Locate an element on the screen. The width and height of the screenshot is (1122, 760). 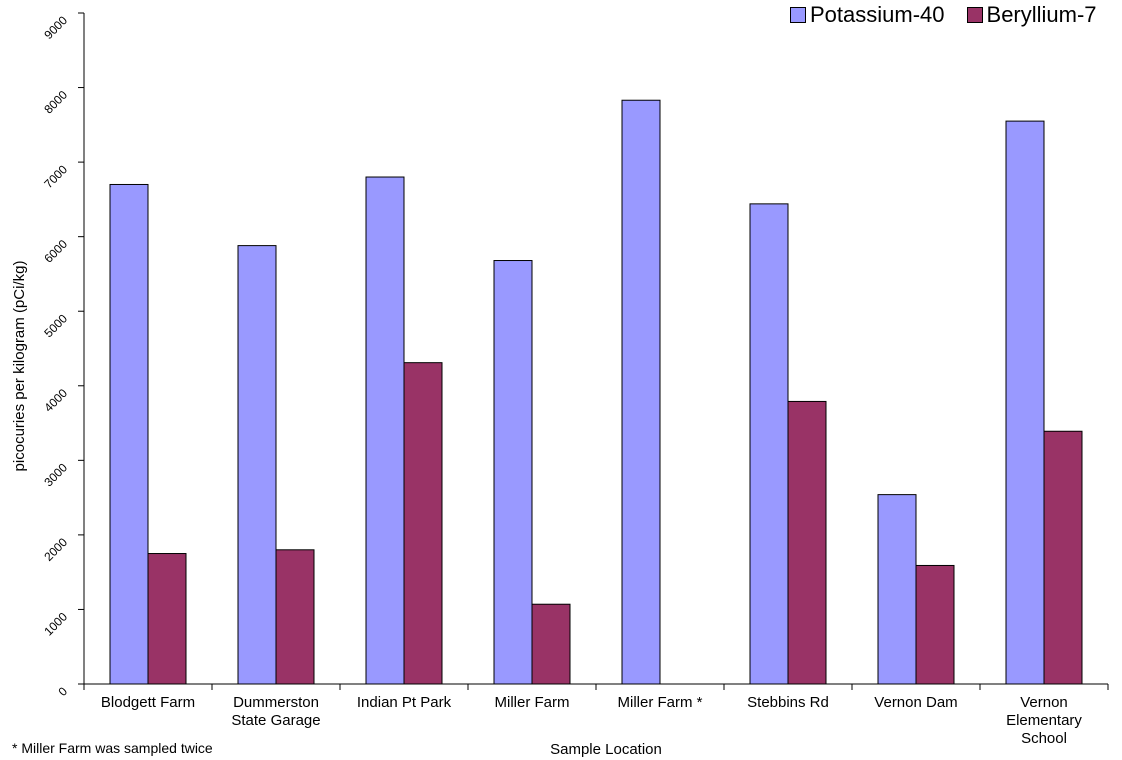
footnote: * Miller Farm was sampled twice is located at coordinates (112, 748).